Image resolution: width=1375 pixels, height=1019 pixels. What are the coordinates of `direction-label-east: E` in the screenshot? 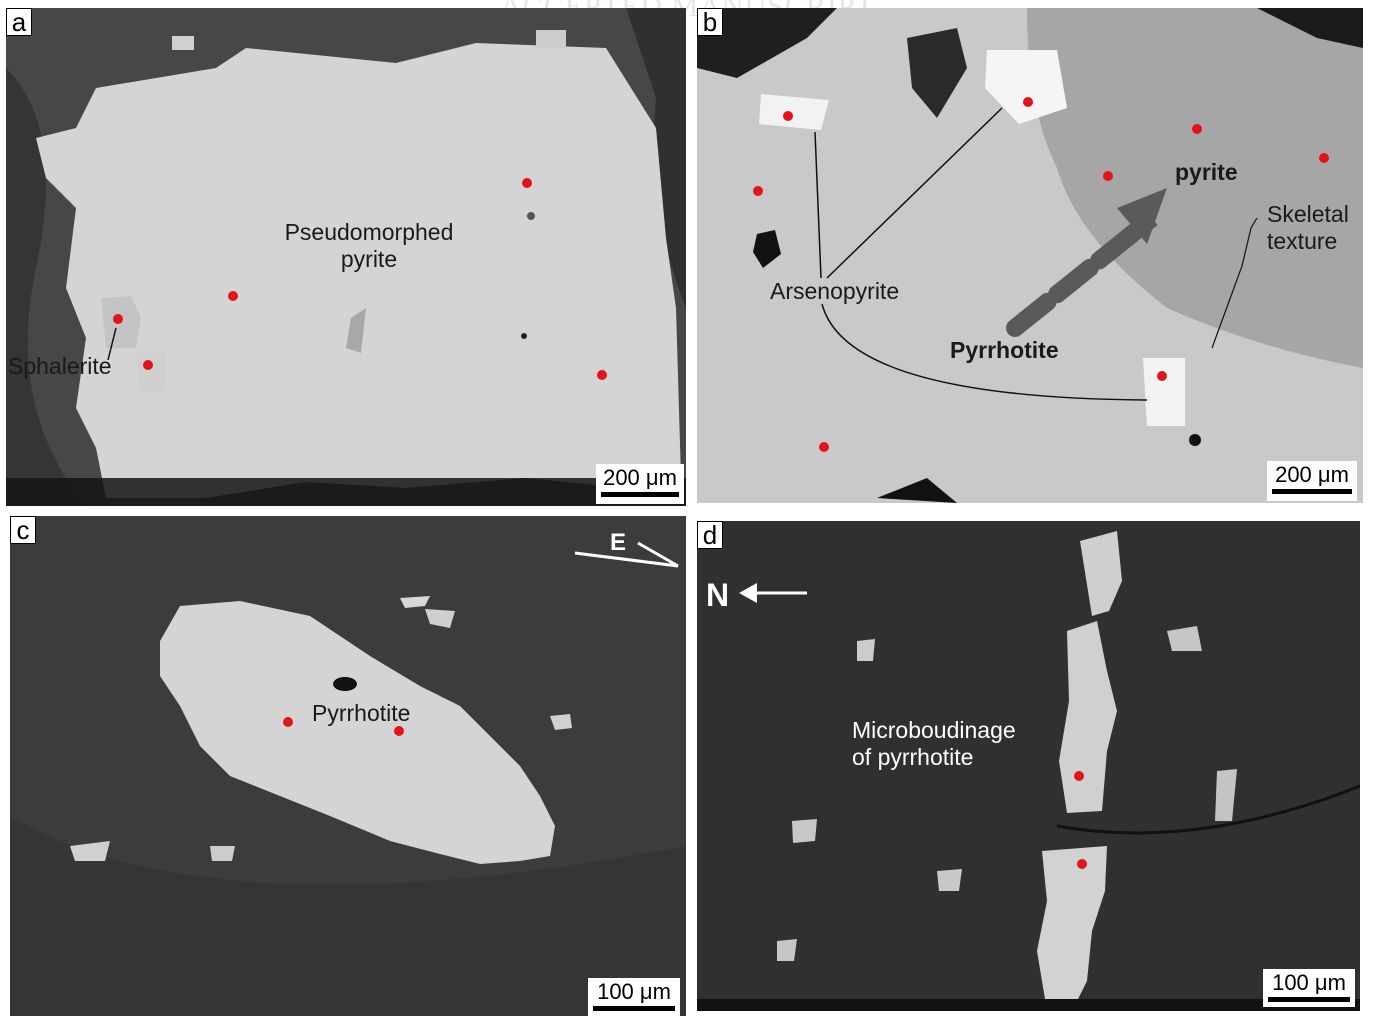 It's located at (618, 542).